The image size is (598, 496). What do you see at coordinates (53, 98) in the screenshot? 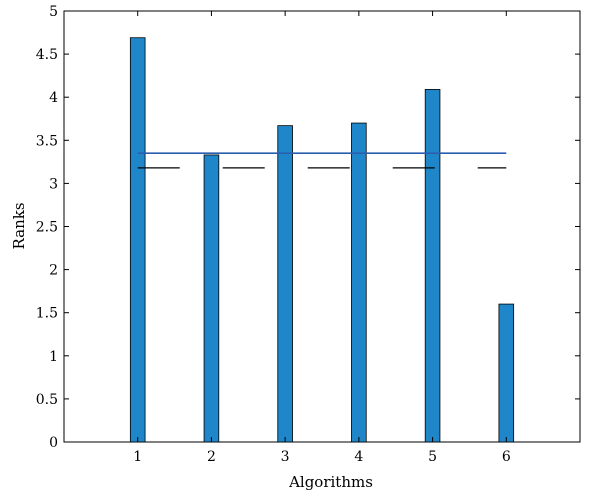
I see `y-tick-label: 4` at bounding box center [53, 98].